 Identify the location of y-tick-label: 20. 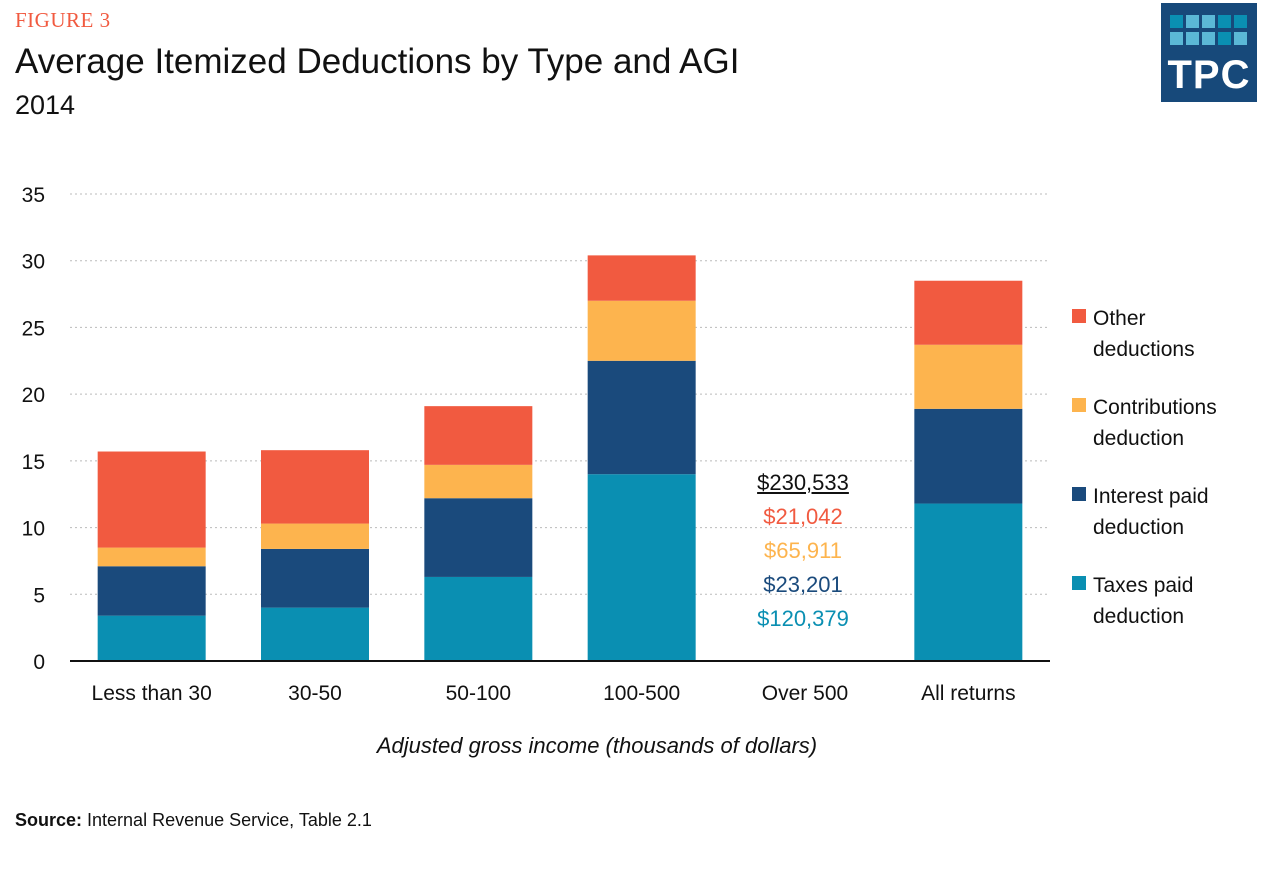
(33, 395).